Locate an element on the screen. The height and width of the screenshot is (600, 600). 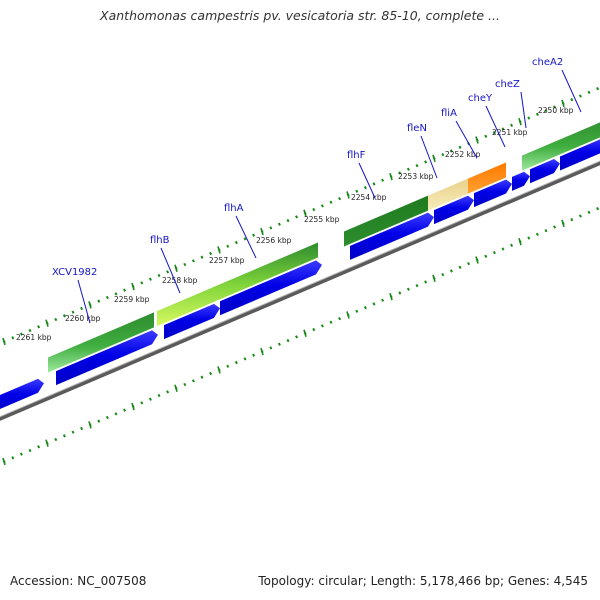
gene-label: flhF is located at coordinates (356, 155).